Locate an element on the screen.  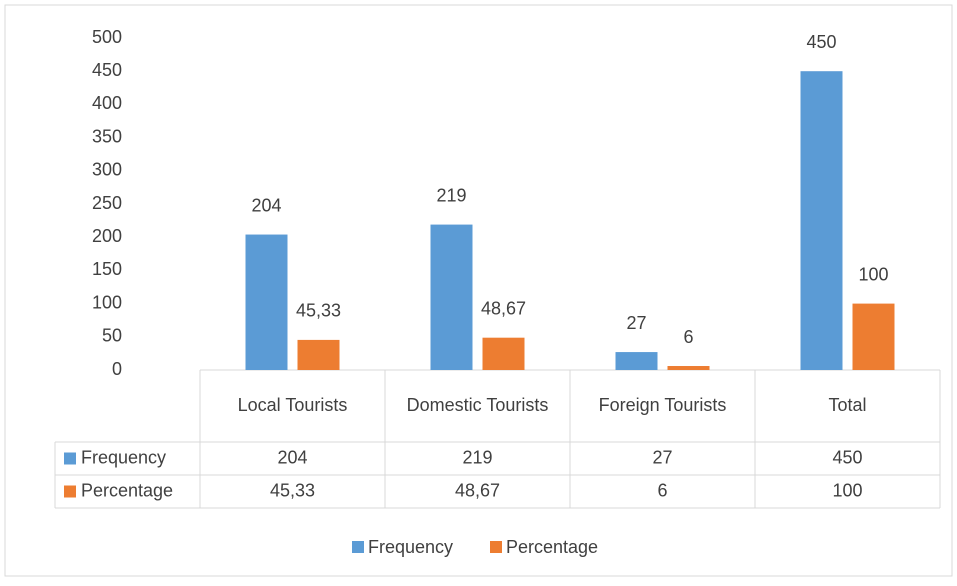
table-cell: 6 is located at coordinates (662, 490).